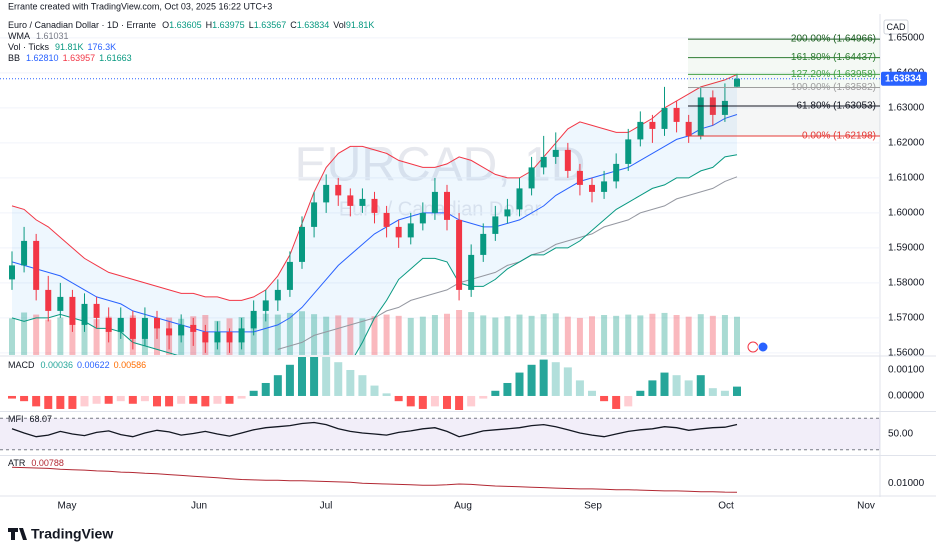 The height and width of the screenshot is (555, 936). Describe the element at coordinates (36, 463) in the screenshot. I see `legend-row: ATR 0.00788` at that location.